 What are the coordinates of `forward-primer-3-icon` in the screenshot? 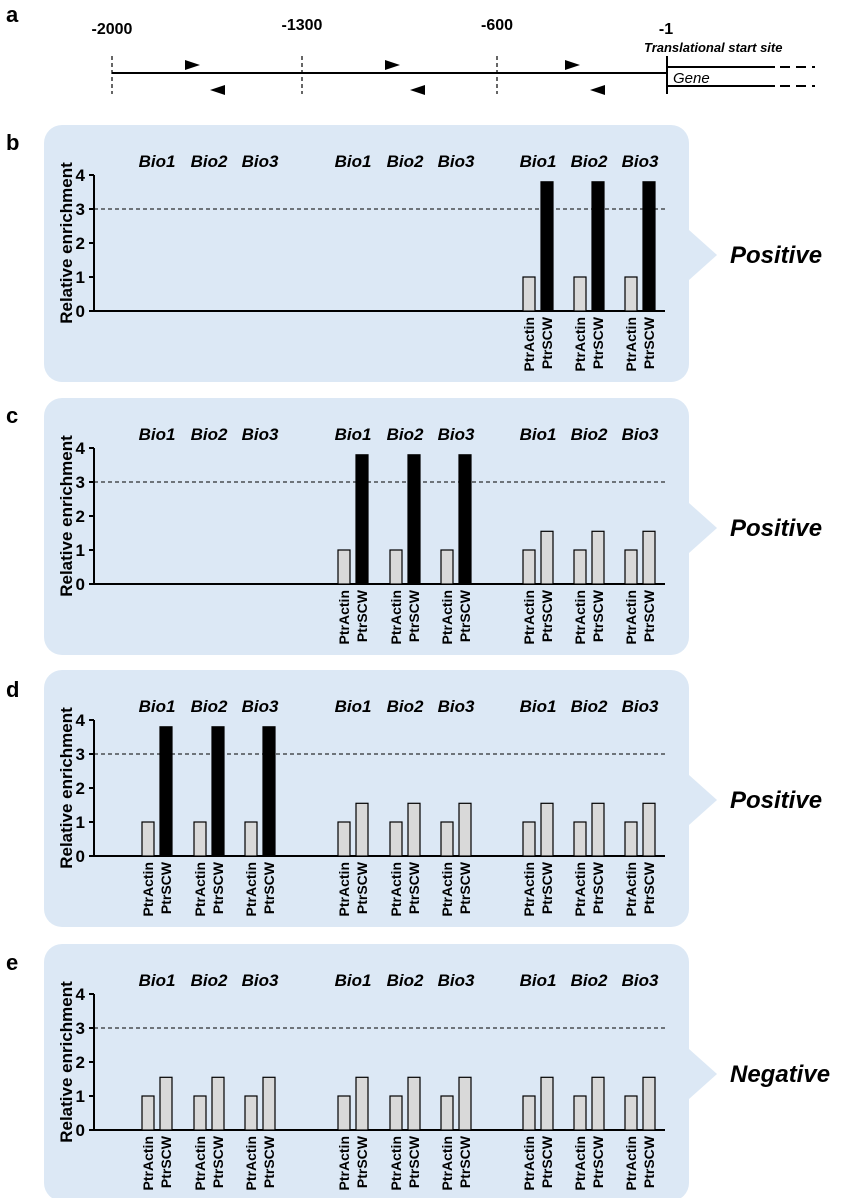 It's located at (572, 65).